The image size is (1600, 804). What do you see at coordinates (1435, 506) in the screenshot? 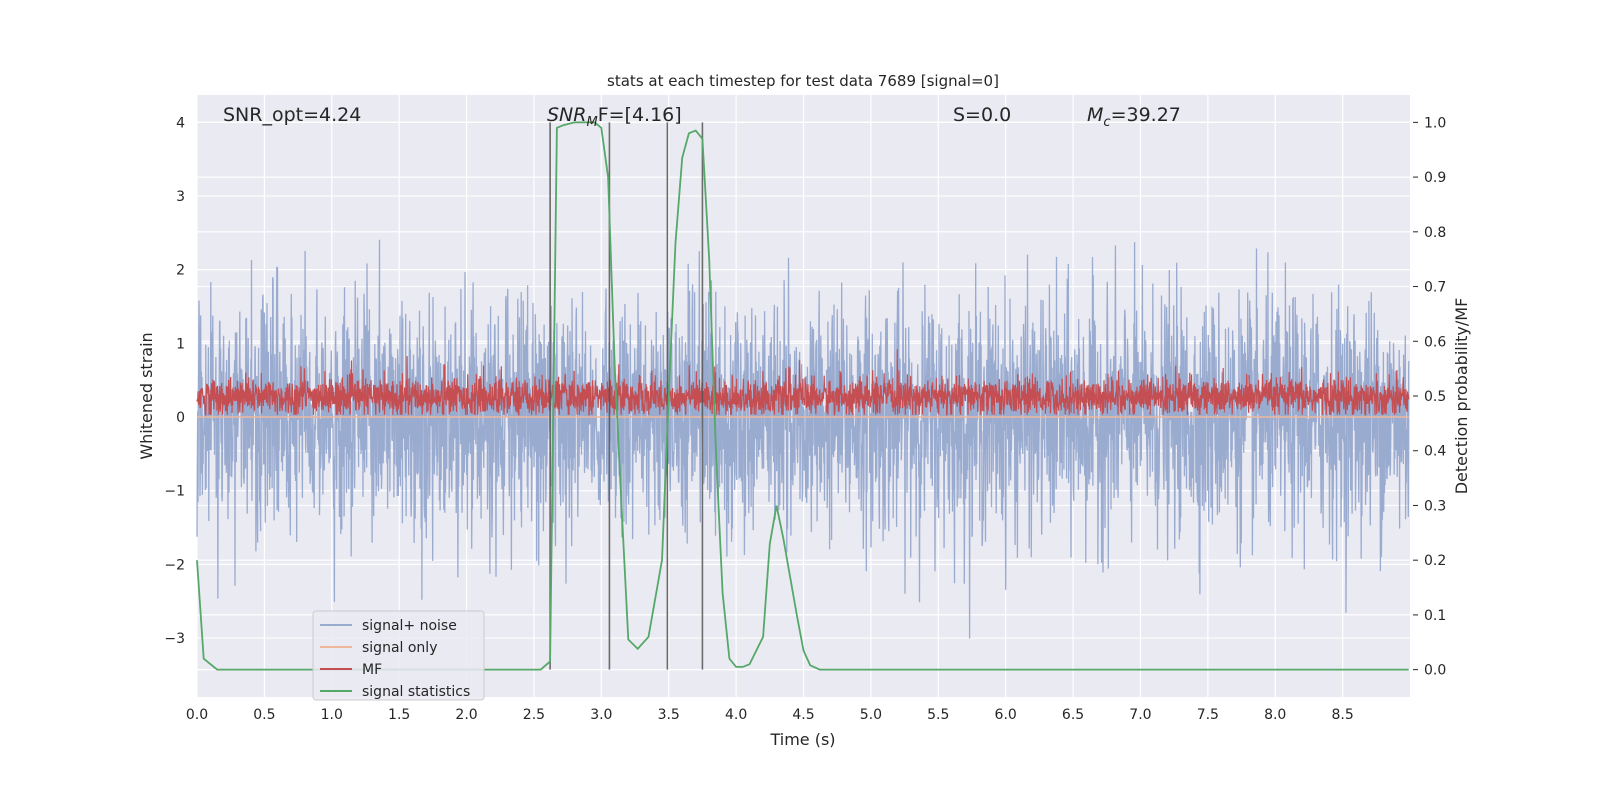
I see `y-tick-label-right: 0.3` at bounding box center [1435, 506].